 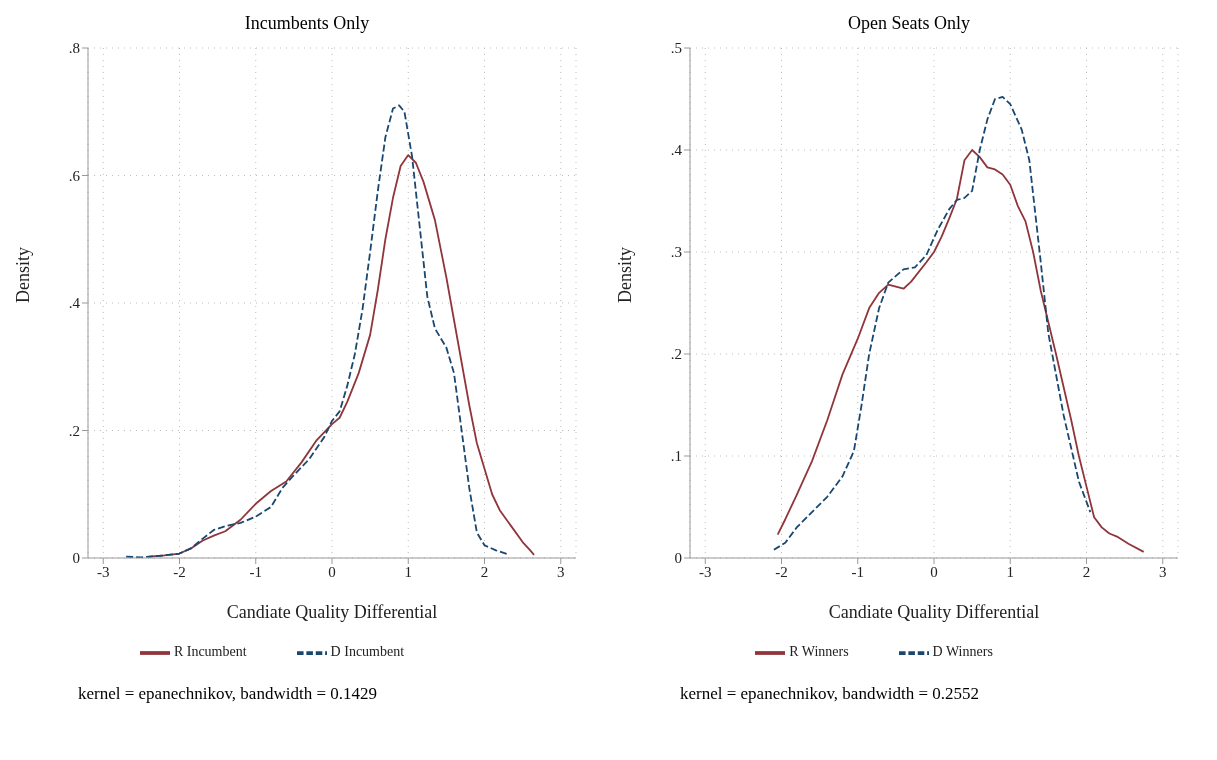 I want to click on legend-label: R Winners, so click(x=819, y=652).